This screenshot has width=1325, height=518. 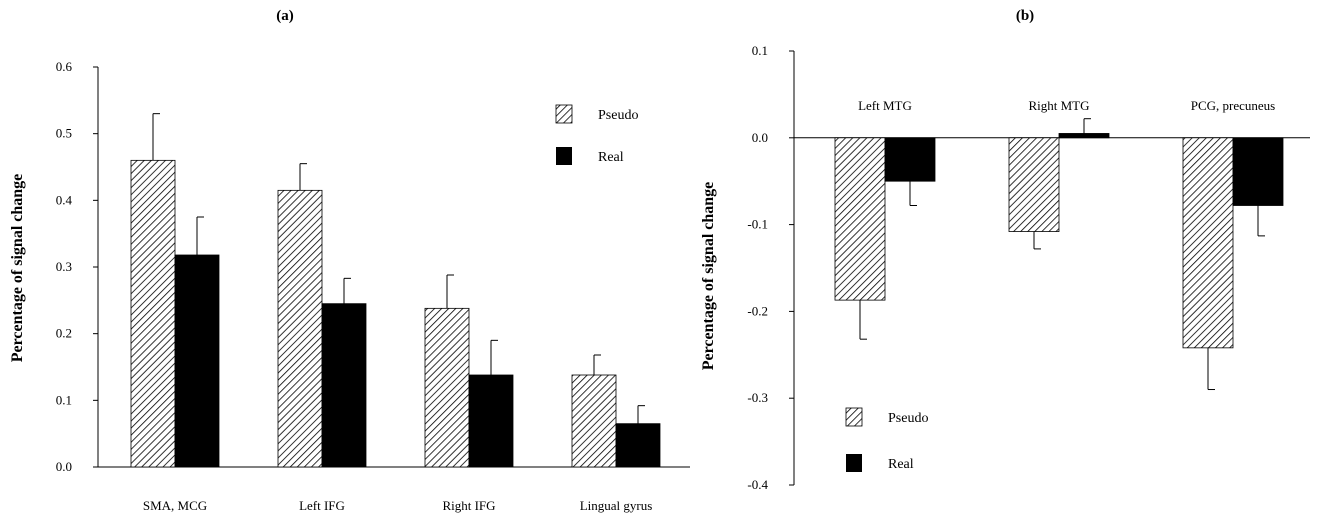 I want to click on panel-b-category-labels: Left MTG Right MTG PCG, precuneus, so click(x=1066, y=105).